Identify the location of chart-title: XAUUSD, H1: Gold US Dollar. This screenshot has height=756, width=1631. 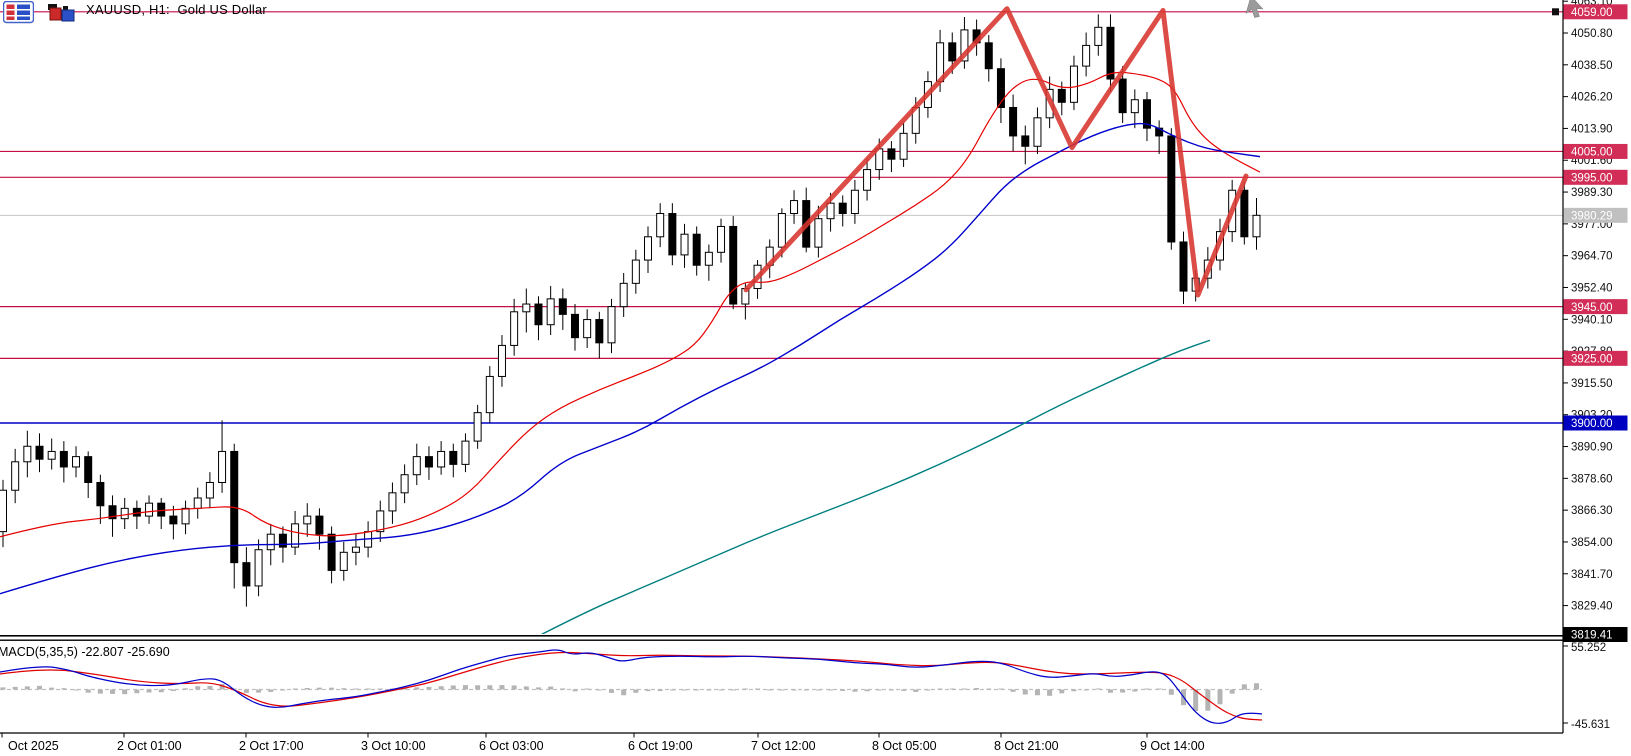
(176, 9).